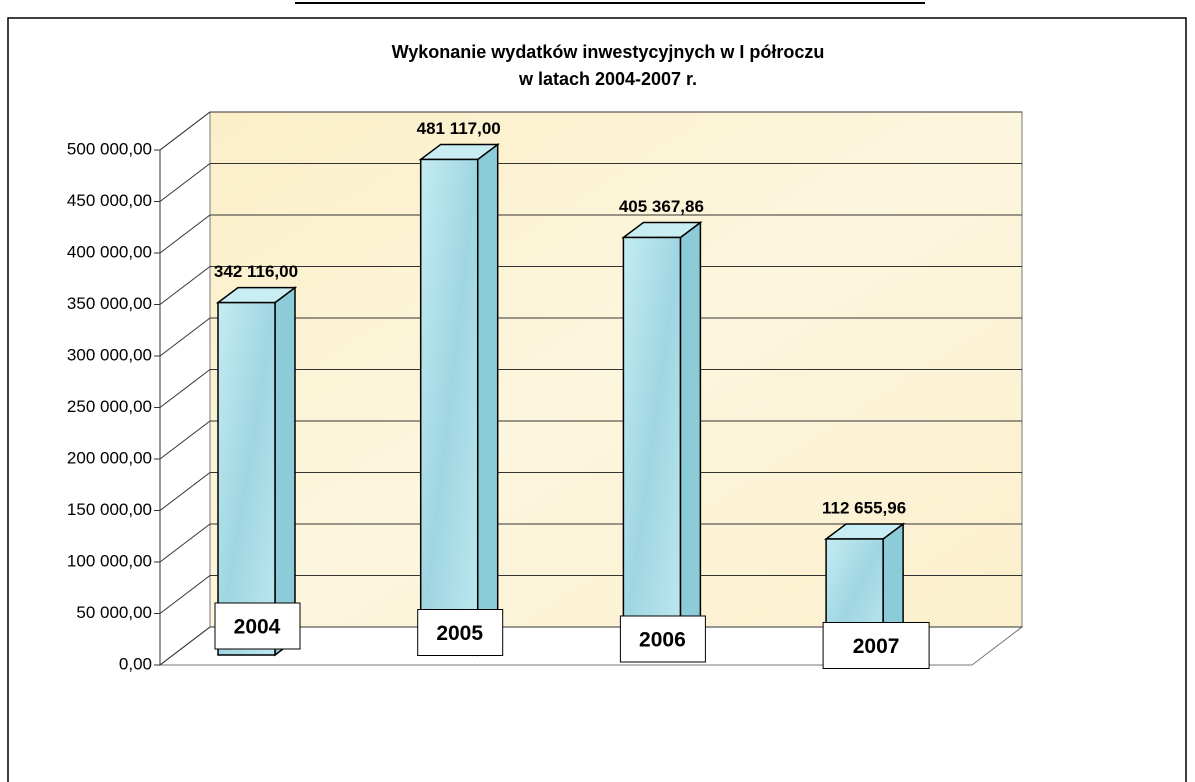 The image size is (1195, 782). I want to click on y-tick-label: 350 000,00, so click(109, 303).